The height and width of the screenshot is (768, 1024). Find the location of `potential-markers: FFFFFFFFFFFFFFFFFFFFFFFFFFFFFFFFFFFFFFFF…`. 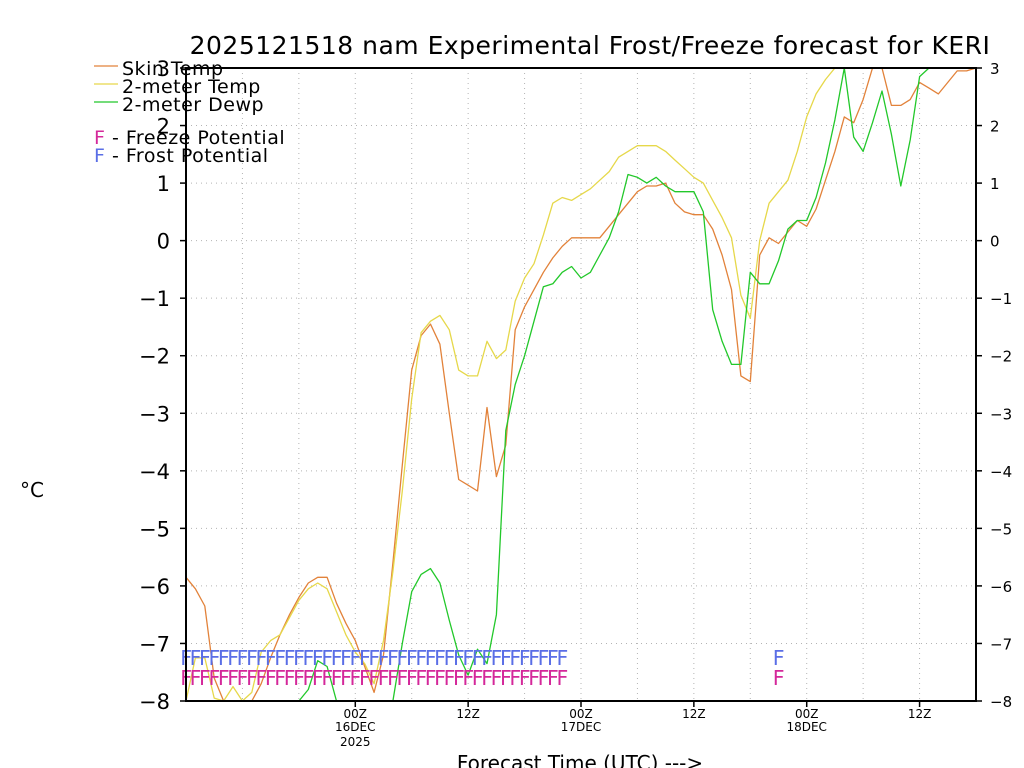

potential-markers: FFFFFFFFFFFFFFFFFFFFFFFFFFFFFFFFFFFFFFFF… is located at coordinates (482, 668).